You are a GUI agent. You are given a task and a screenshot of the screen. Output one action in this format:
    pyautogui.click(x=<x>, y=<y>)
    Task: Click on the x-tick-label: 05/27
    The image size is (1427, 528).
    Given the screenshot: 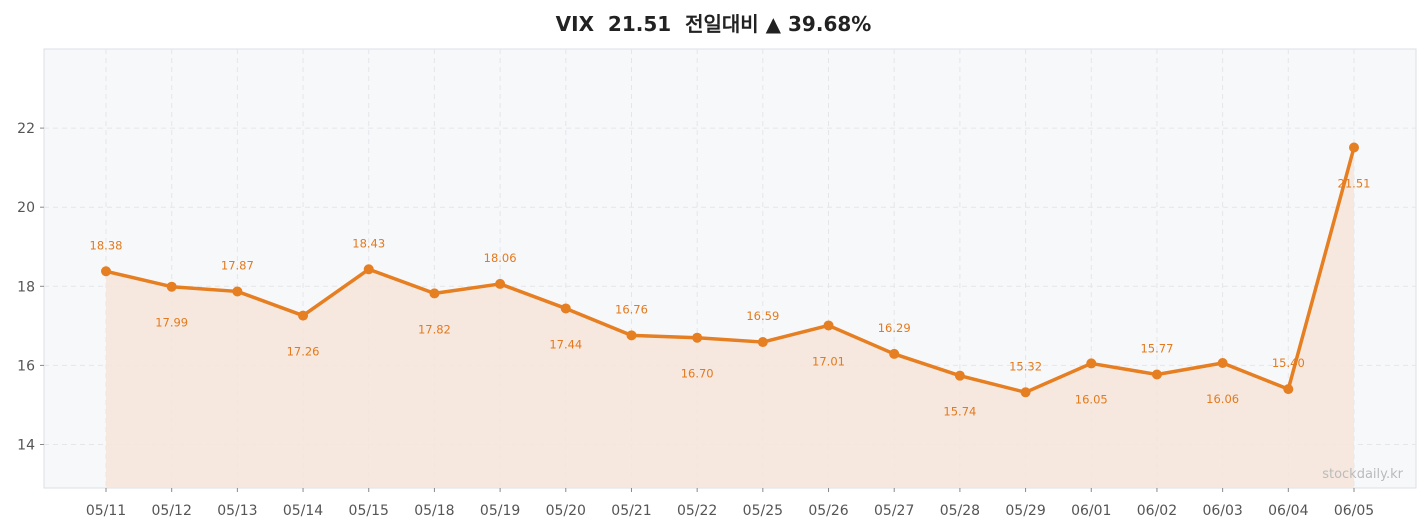 What is the action you would take?
    pyautogui.click(x=894, y=511)
    